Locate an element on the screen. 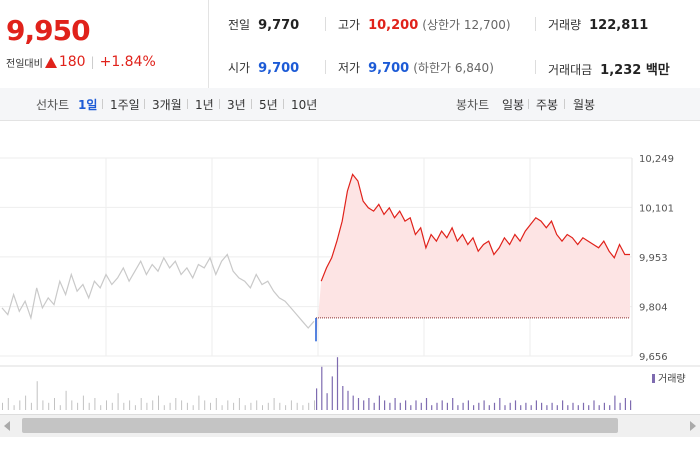 This screenshot has height=450, width=700. period-selector-bar: 선차트 1일 1주일 3개월 1년 3년 5년 10년 봉차트 일봉 주봉 월봉 is located at coordinates (350, 104).